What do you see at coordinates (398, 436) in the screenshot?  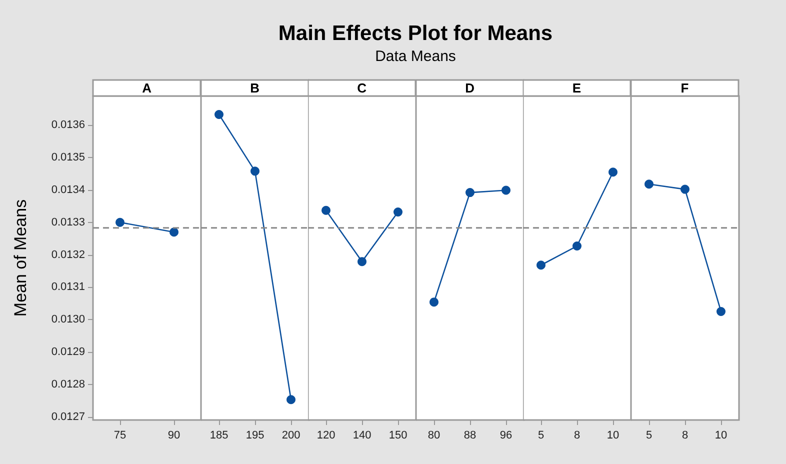 I see `x-tick-label: 150` at bounding box center [398, 436].